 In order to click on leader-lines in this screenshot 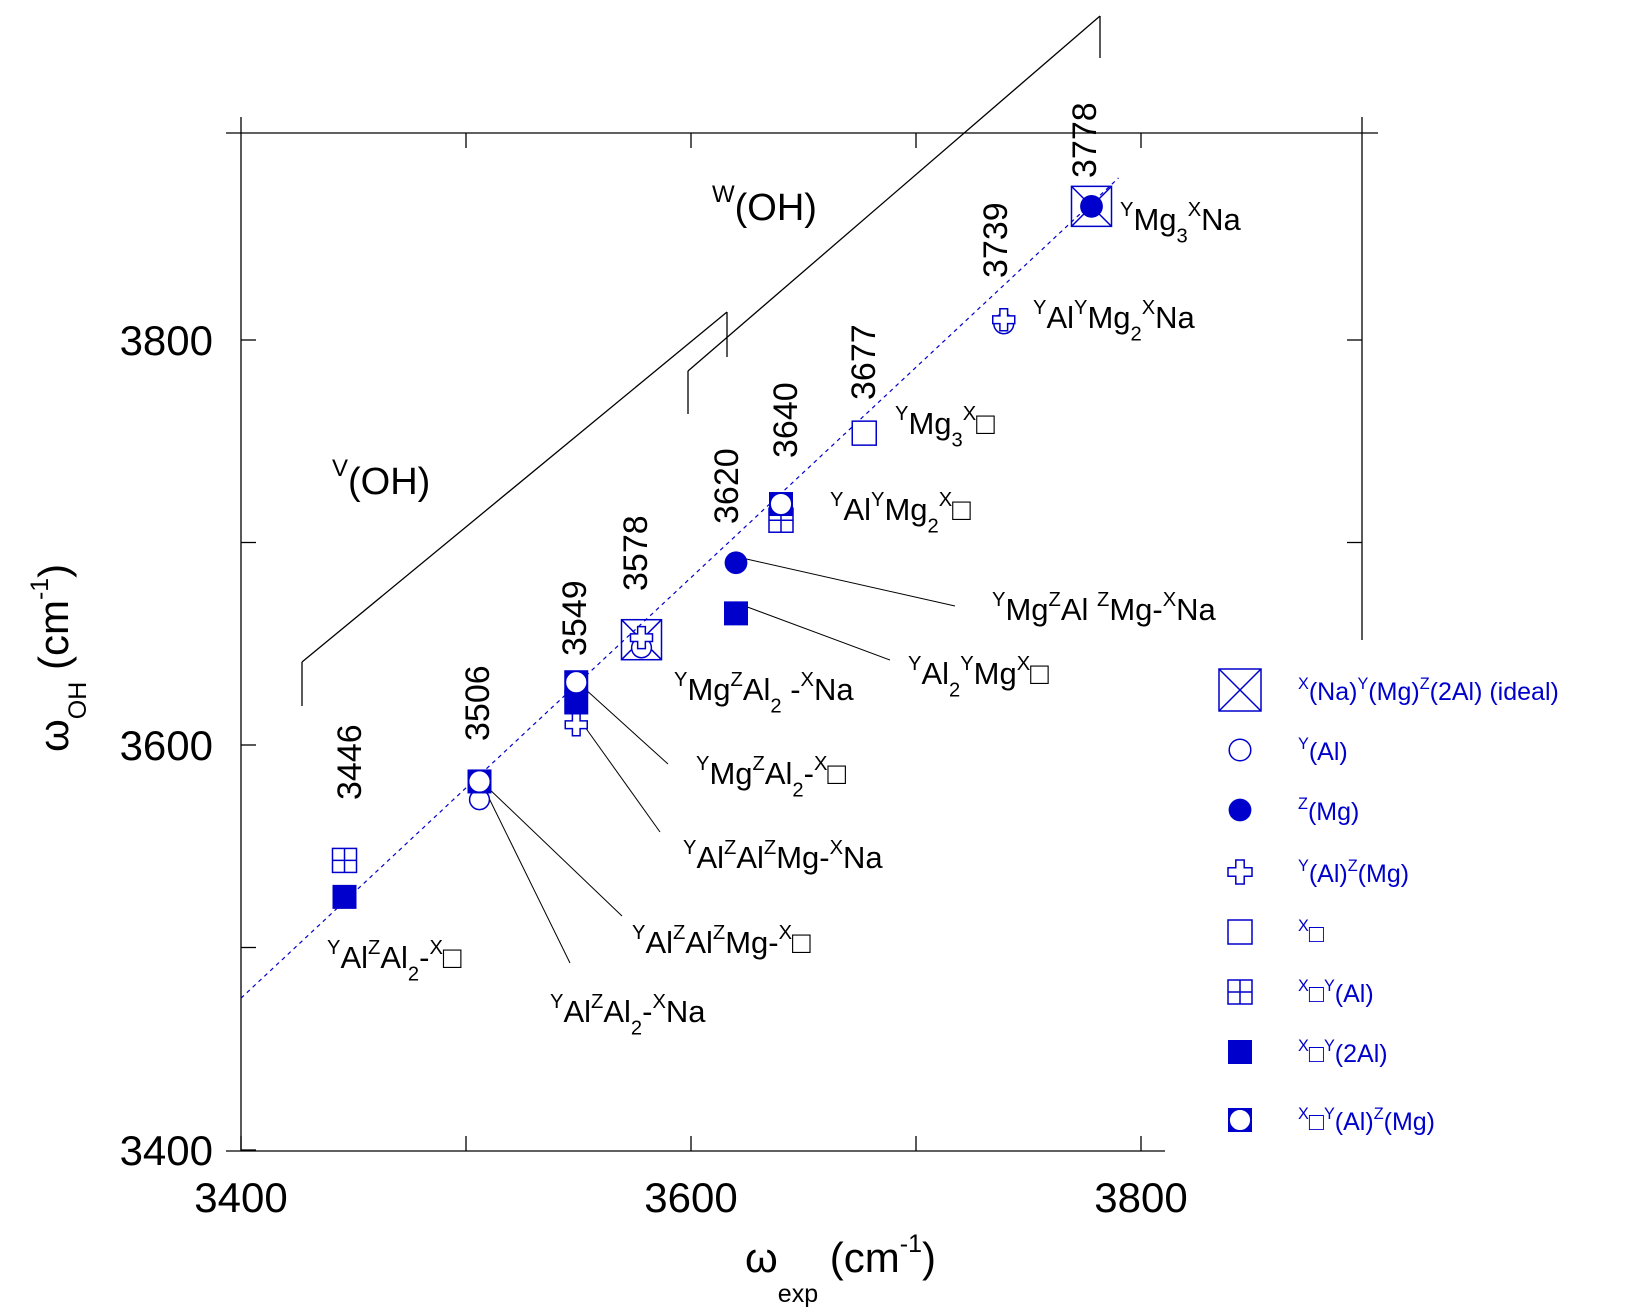, I will do `click(720, 760)`.